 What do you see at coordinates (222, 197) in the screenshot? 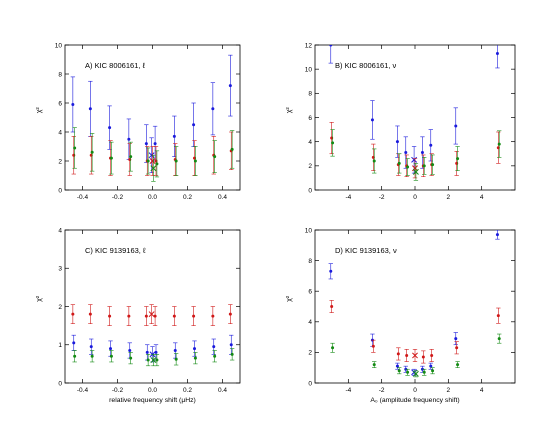
I see `x-tick-label: 0.4` at bounding box center [222, 197].